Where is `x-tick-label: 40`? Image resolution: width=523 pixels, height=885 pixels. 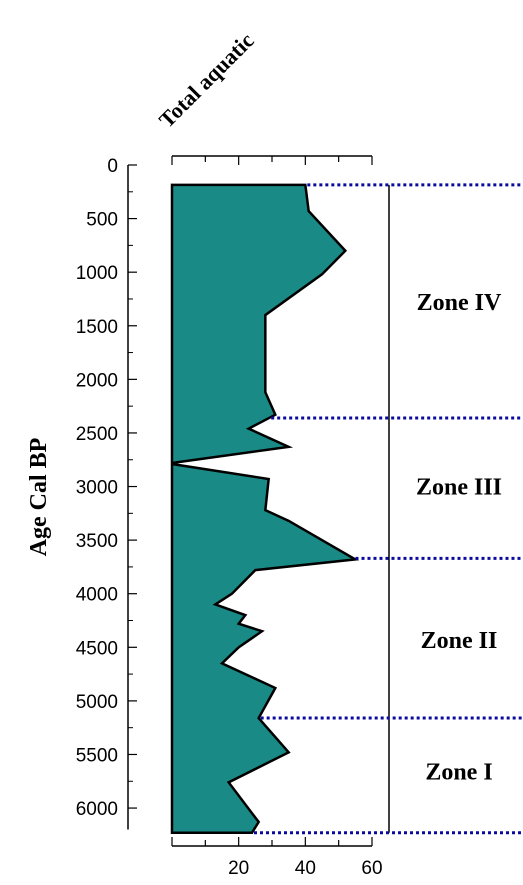
x-tick-label: 40 is located at coordinates (305, 868).